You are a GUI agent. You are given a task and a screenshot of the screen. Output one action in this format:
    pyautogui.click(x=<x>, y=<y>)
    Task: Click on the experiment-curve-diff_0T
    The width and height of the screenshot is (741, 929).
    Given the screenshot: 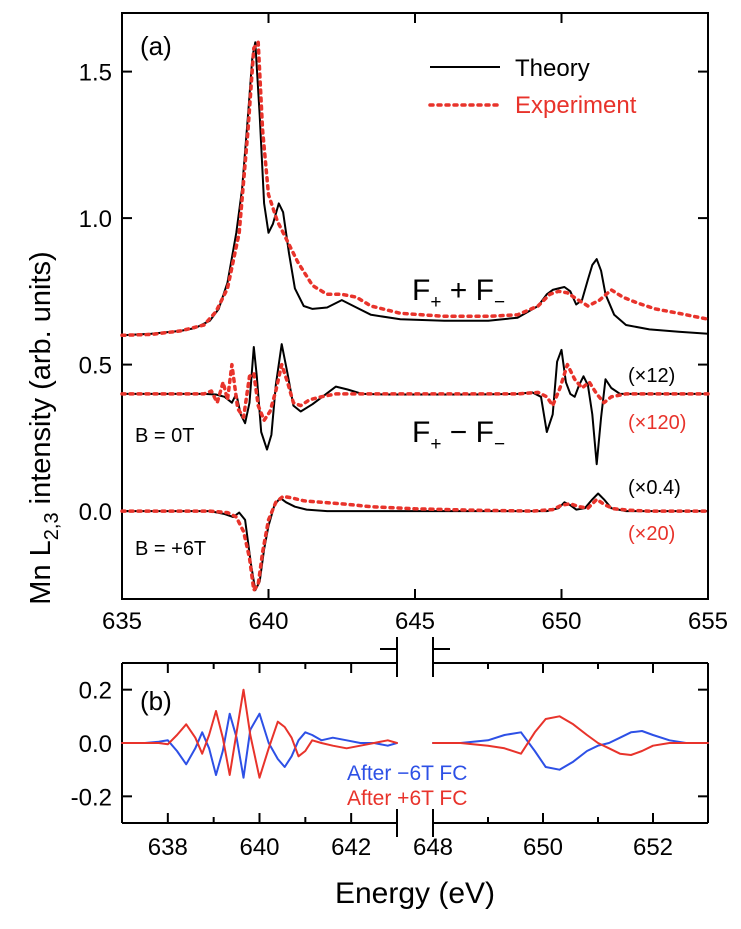 What is the action you would take?
    pyautogui.click(x=415, y=392)
    